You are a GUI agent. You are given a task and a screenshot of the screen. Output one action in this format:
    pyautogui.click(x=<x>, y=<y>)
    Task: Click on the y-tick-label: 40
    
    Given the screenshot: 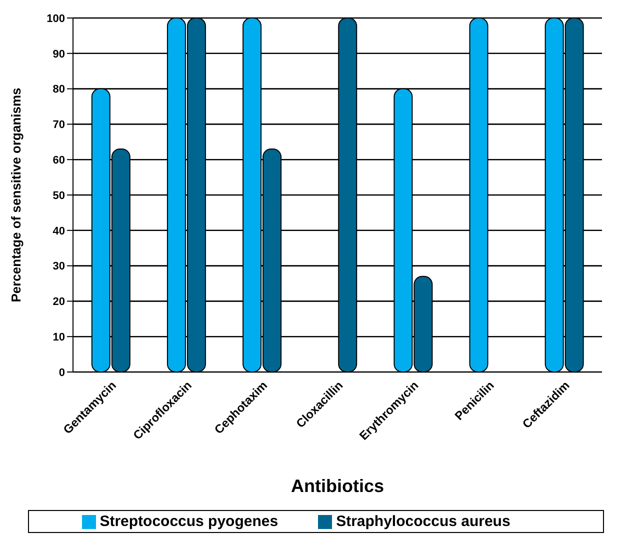 What is the action you would take?
    pyautogui.click(x=58, y=231)
    